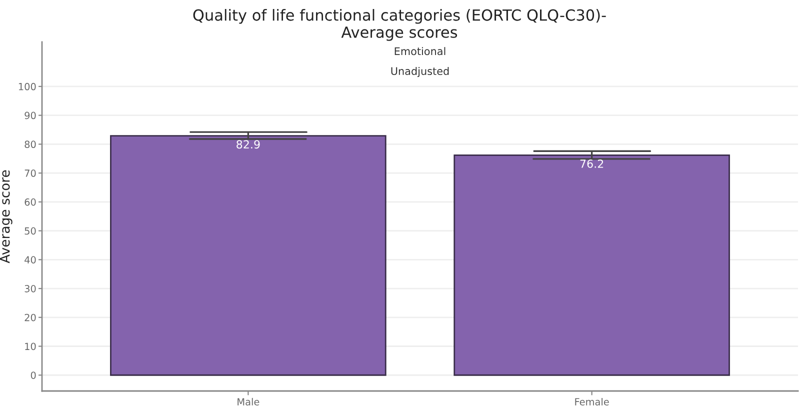 This screenshot has width=799, height=408. Describe the element at coordinates (30, 116) in the screenshot. I see `y-tick-label: 90` at that location.